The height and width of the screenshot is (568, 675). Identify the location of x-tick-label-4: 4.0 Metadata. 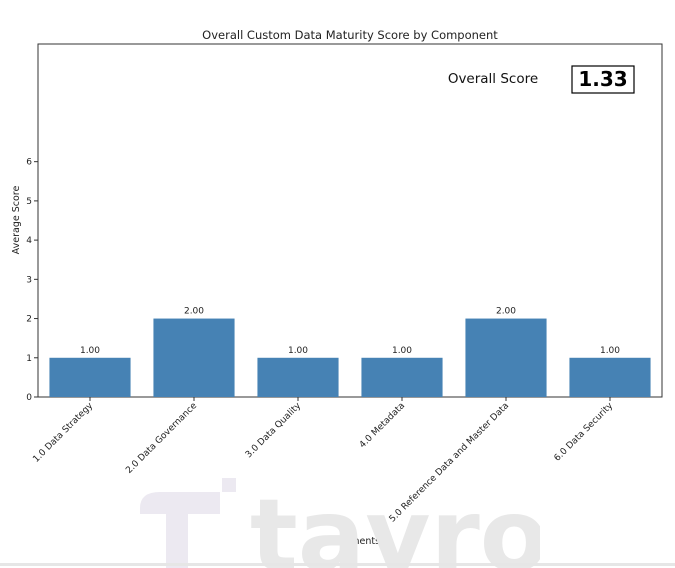
(382, 425).